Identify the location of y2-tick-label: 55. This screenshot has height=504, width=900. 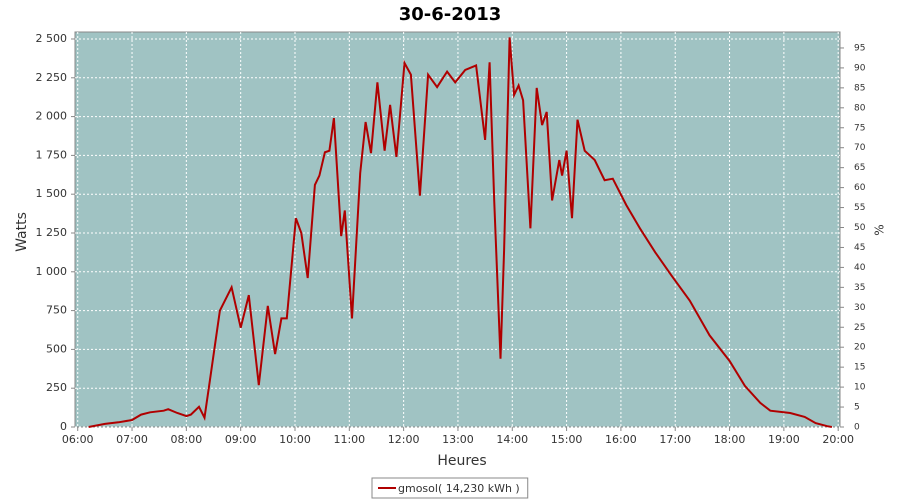
(859, 208).